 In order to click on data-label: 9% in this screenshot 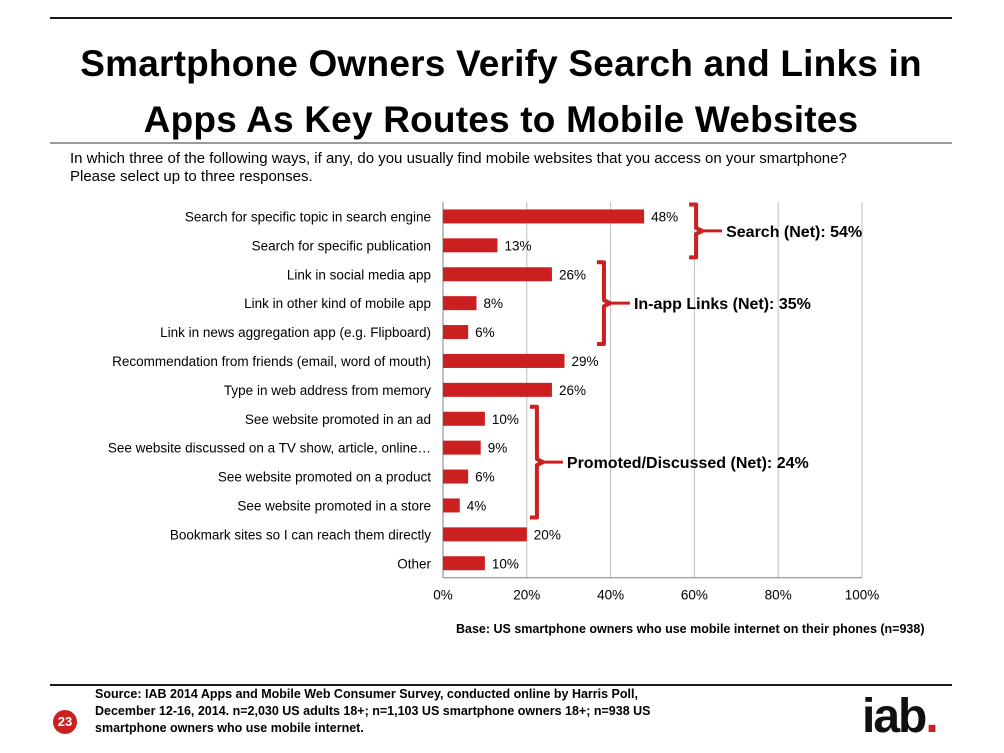, I will do `click(498, 448)`.